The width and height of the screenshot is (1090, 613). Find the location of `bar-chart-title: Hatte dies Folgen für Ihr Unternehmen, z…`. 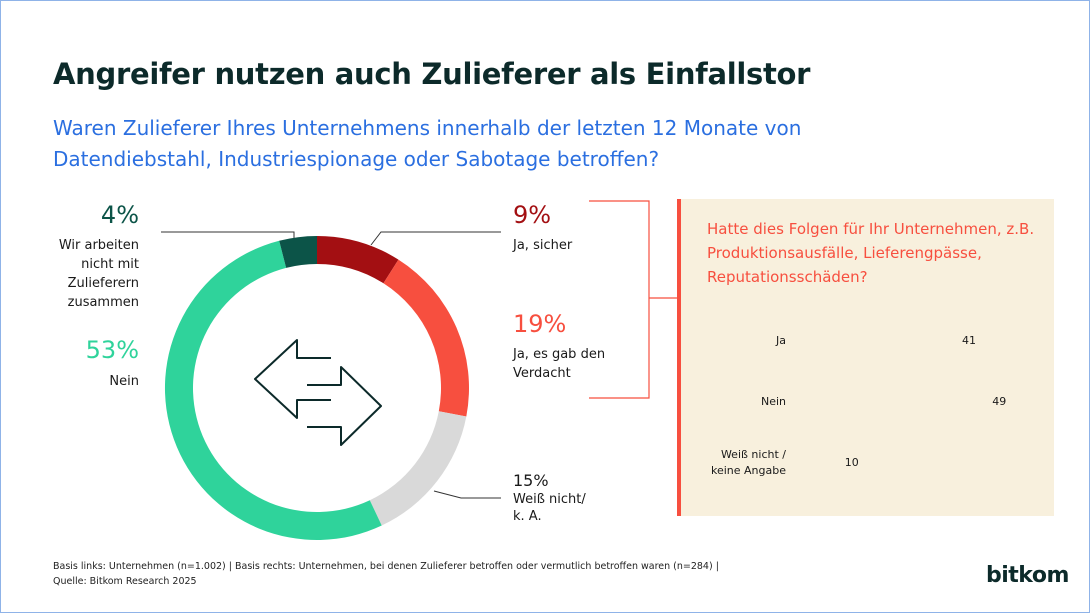

bar-chart-title: Hatte dies Folgen für Ihr Unternehmen, z… is located at coordinates (871, 253).